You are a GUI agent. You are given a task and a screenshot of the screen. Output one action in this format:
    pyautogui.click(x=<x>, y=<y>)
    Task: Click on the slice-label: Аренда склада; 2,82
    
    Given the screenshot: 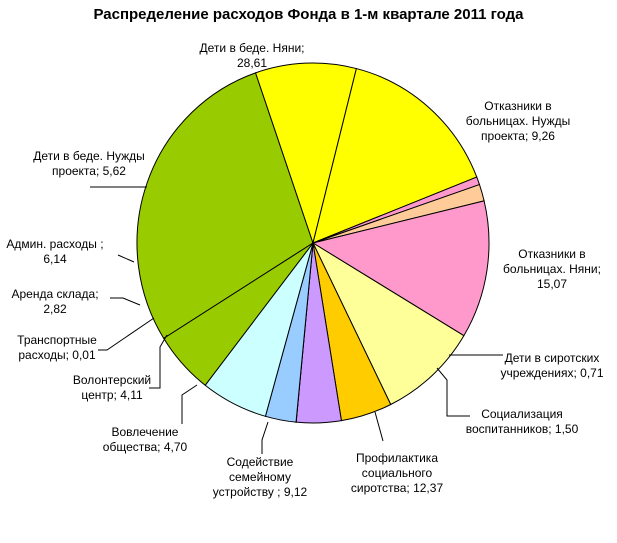 What is the action you would take?
    pyautogui.click(x=54, y=301)
    